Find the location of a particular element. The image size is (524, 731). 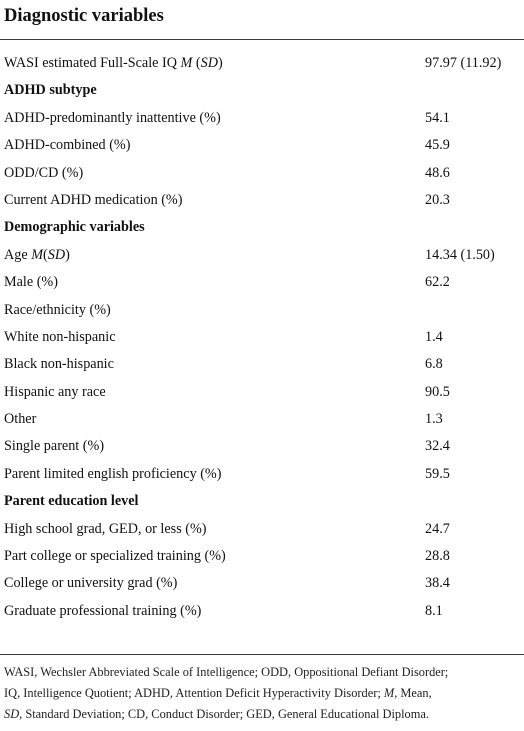

table-row: ODD/CD (%) 48.6 is located at coordinates (262, 176).